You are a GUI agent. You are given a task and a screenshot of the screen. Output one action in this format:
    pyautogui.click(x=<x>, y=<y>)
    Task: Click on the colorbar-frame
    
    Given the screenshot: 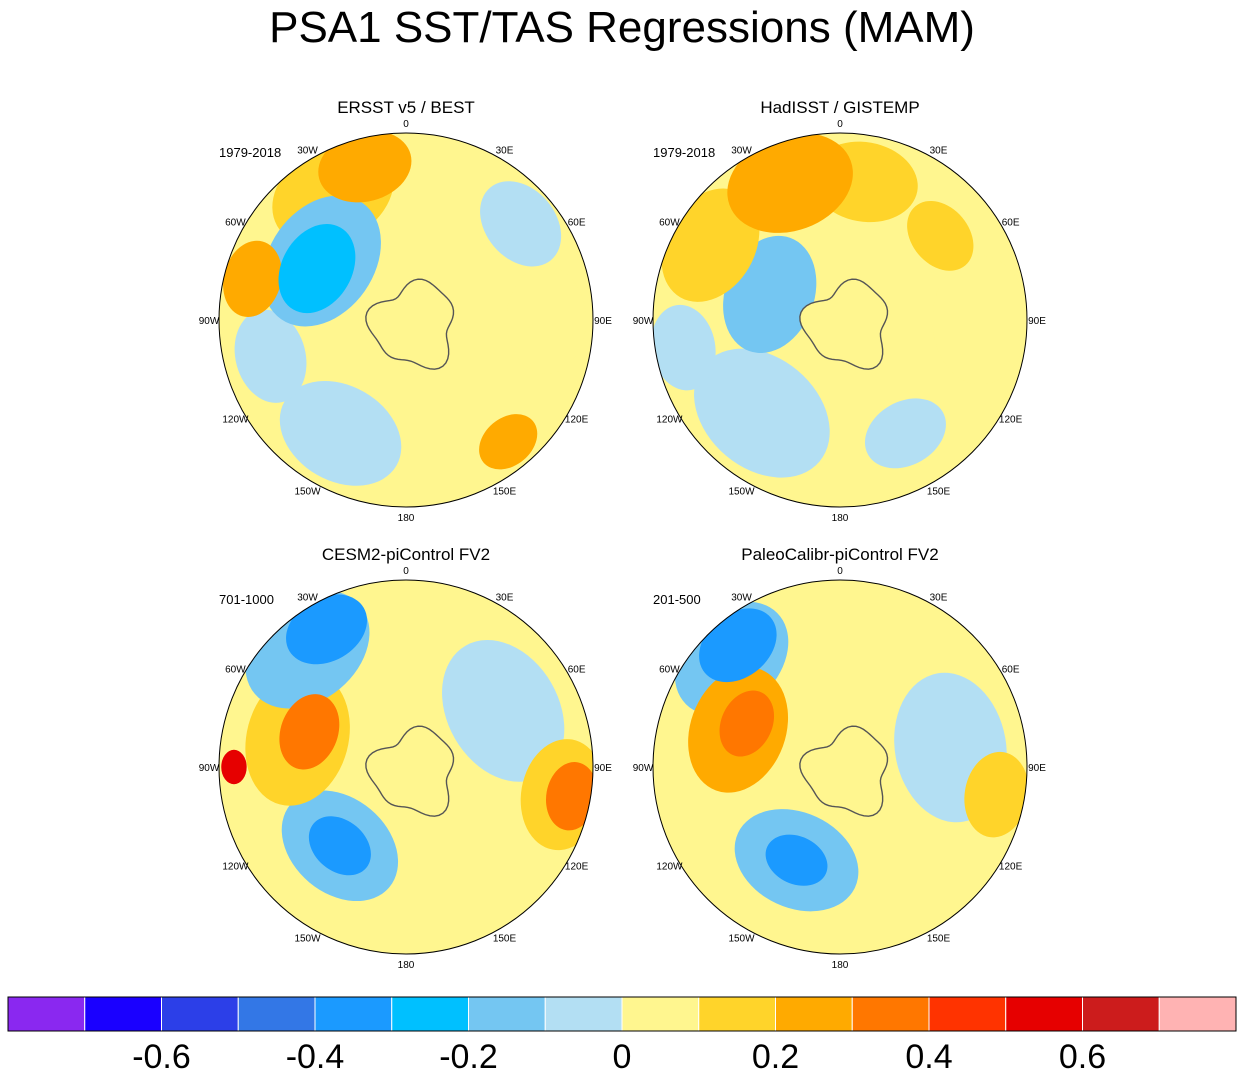 What is the action you would take?
    pyautogui.click(x=622, y=1014)
    